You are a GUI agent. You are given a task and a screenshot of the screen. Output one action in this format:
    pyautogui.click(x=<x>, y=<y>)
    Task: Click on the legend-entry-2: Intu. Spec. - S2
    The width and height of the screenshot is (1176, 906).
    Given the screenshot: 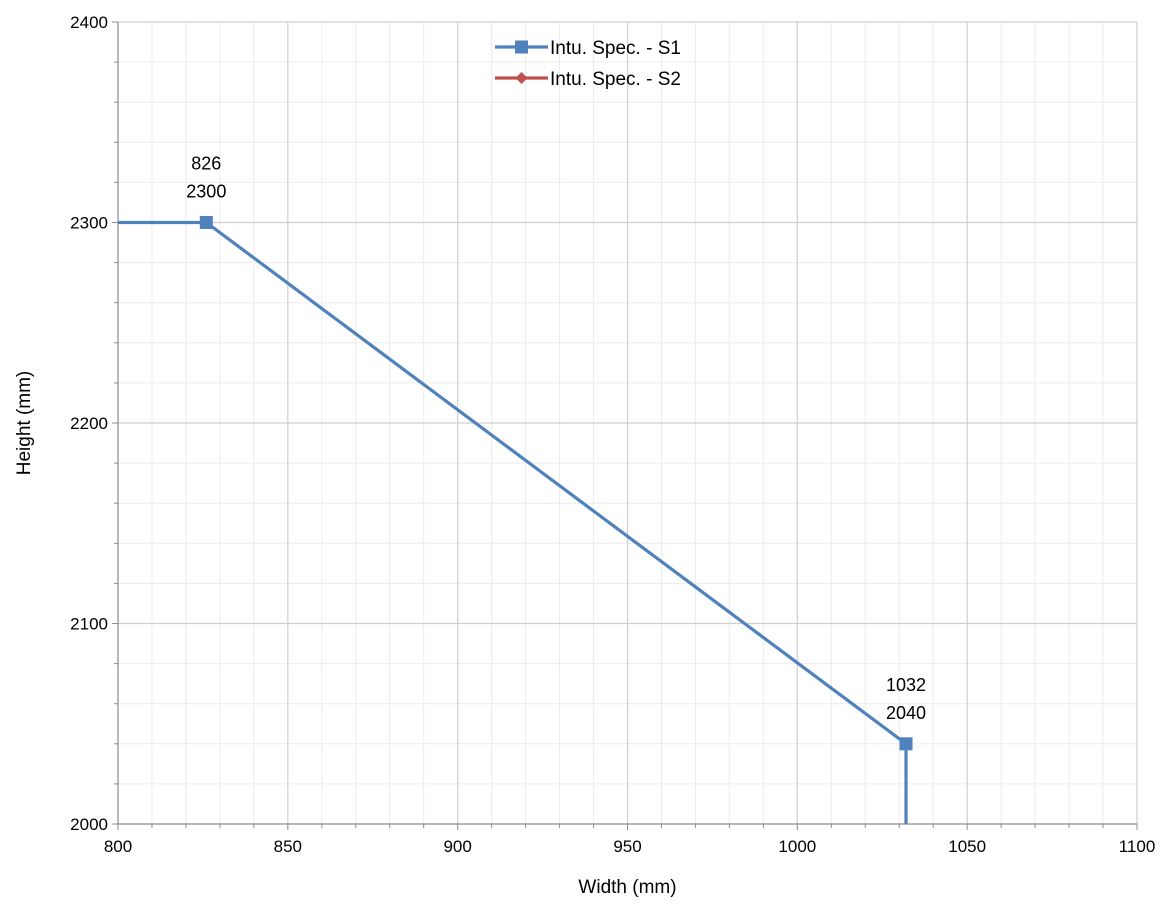 What is the action you would take?
    pyautogui.click(x=588, y=79)
    